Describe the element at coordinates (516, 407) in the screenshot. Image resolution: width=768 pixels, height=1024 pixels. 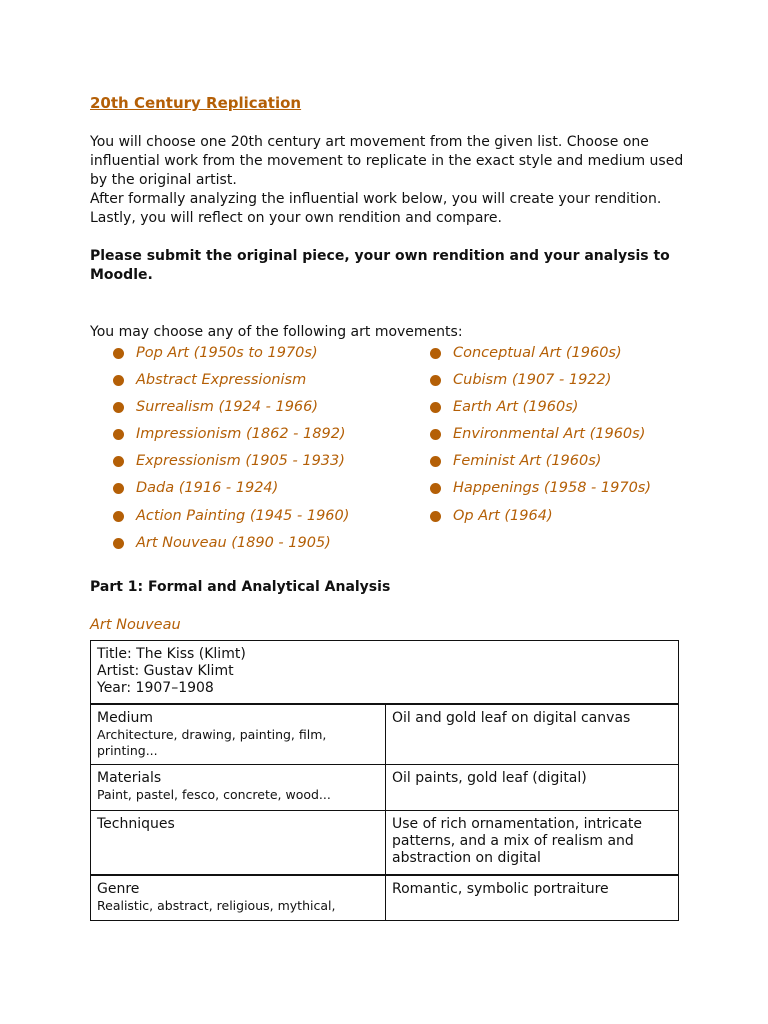
I see `movement-label: Earth Art (1960s)` at that location.